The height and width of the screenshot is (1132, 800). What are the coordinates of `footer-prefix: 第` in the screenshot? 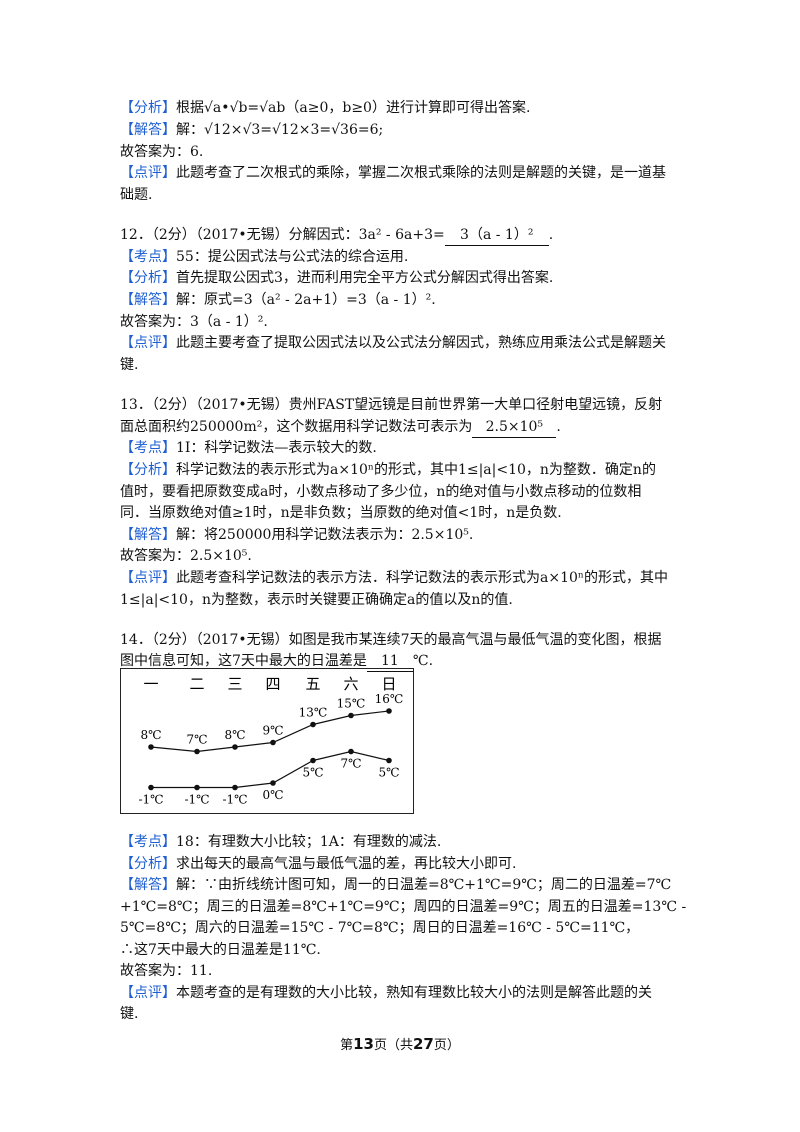 It's located at (347, 1045).